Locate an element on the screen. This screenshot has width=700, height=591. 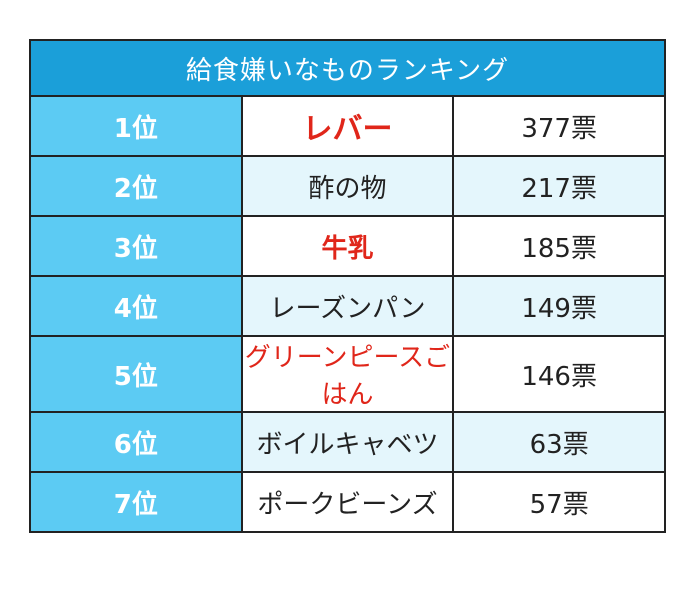
item-cell: レバー is located at coordinates (347, 126).